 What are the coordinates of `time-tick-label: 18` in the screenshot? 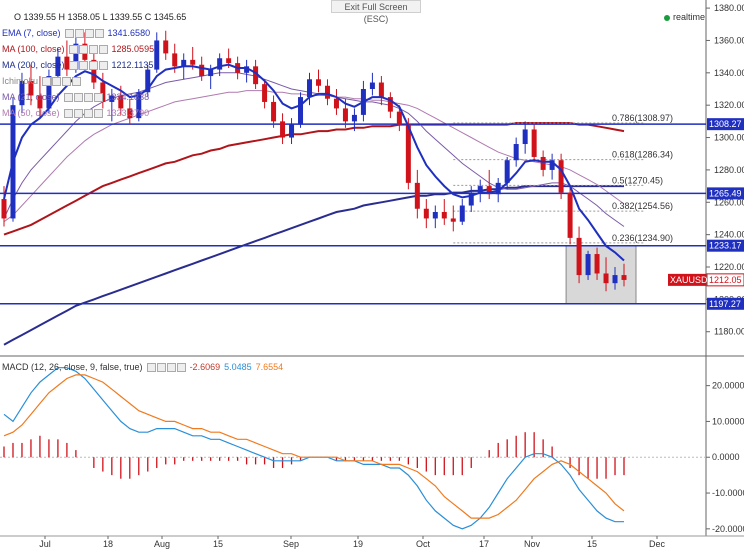 It's located at (108, 544).